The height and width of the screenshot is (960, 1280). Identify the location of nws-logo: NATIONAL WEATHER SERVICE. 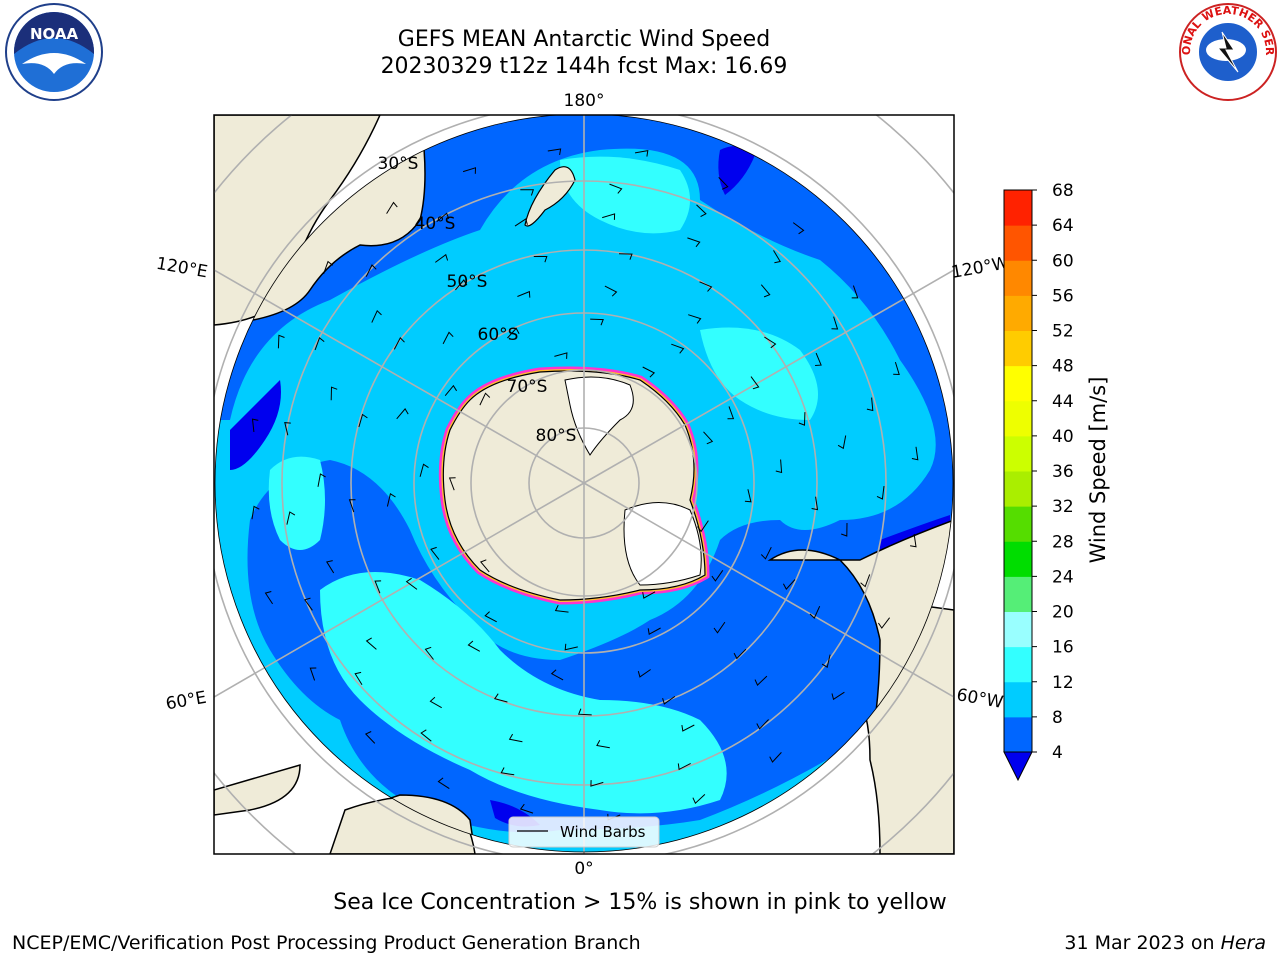
(1227, 51).